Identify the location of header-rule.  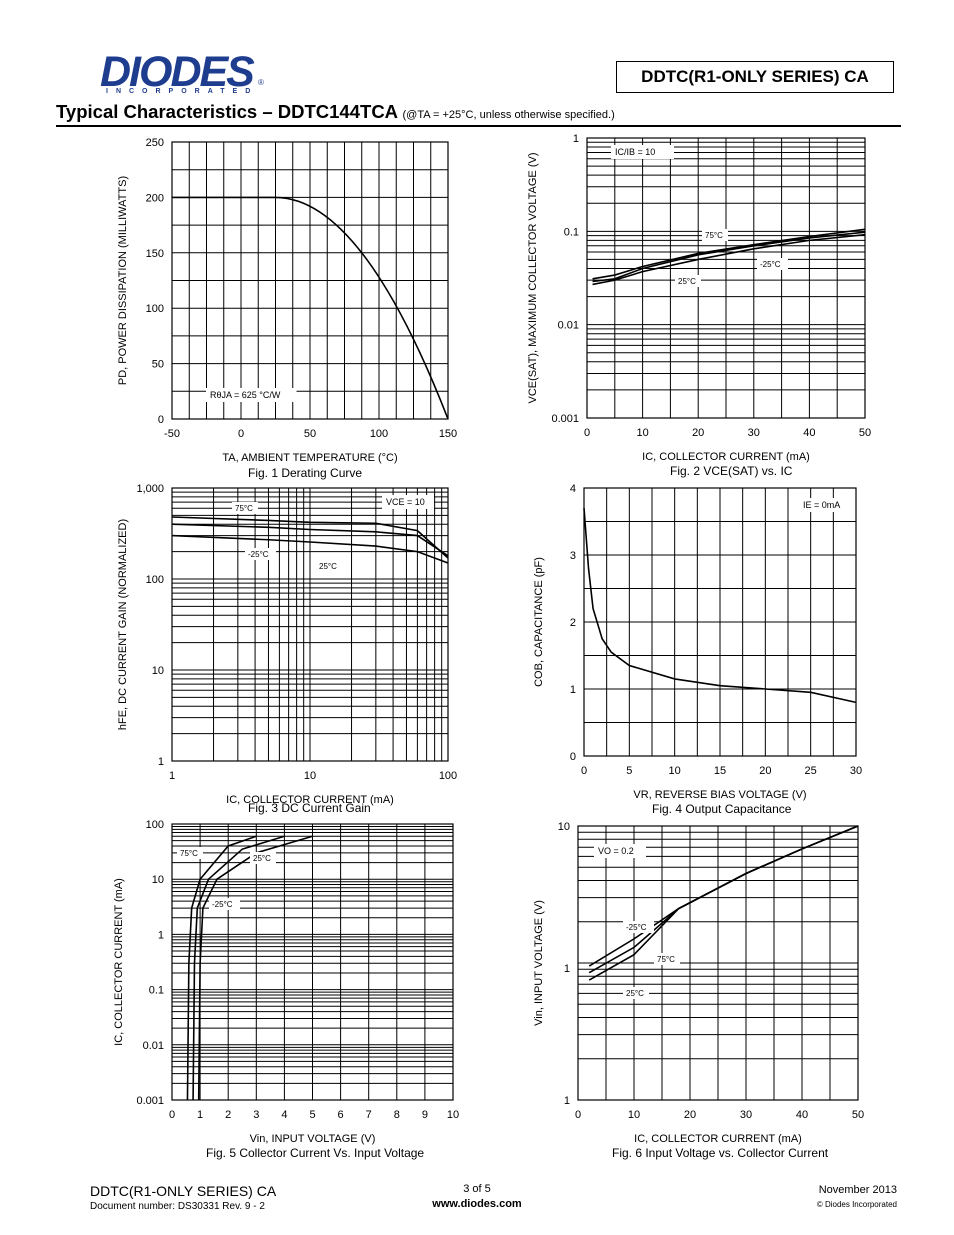
(478, 126).